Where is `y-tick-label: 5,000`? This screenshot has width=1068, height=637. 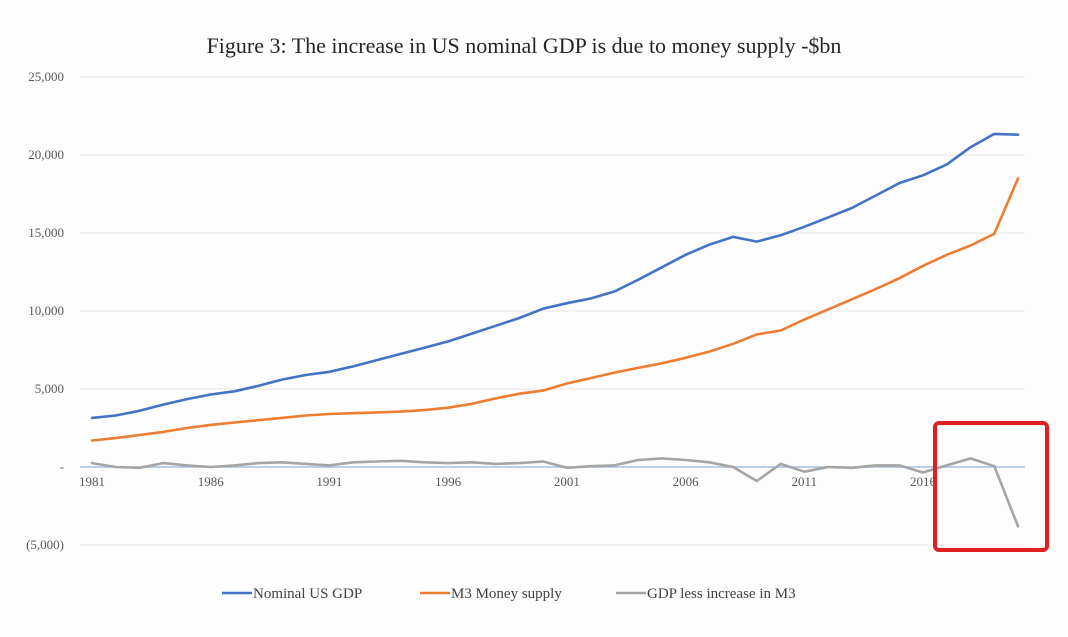
y-tick-label: 5,000 is located at coordinates (49, 388).